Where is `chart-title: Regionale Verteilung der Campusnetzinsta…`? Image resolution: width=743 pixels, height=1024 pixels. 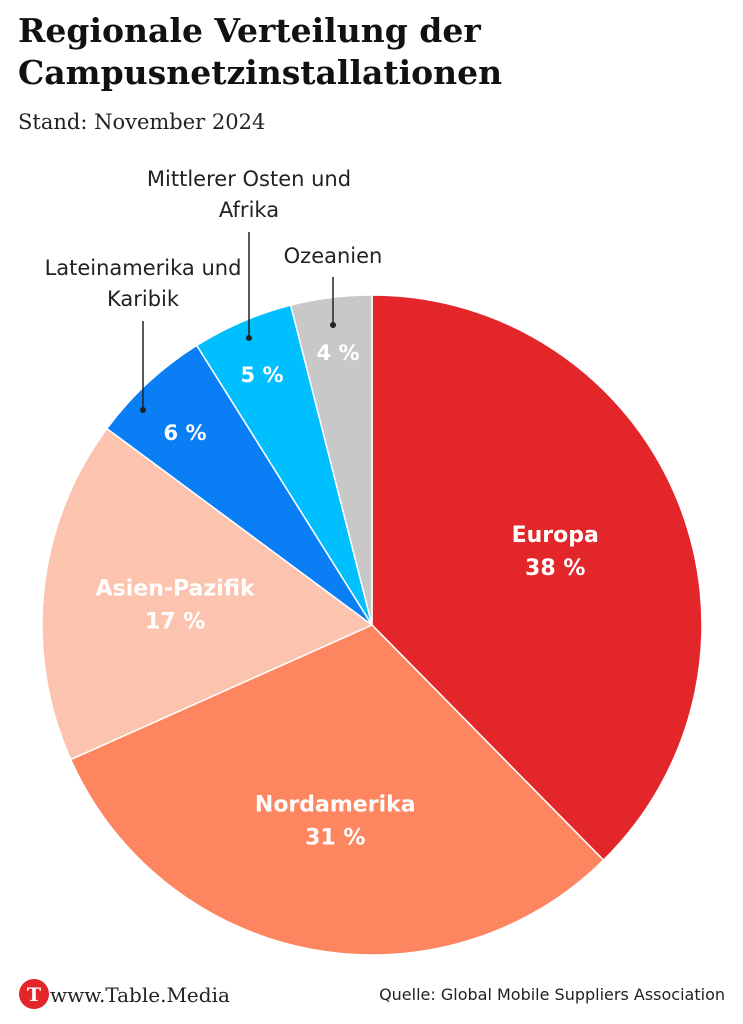
chart-title: Regionale Verteilung der Campusnetzinsta… is located at coordinates (260, 51).